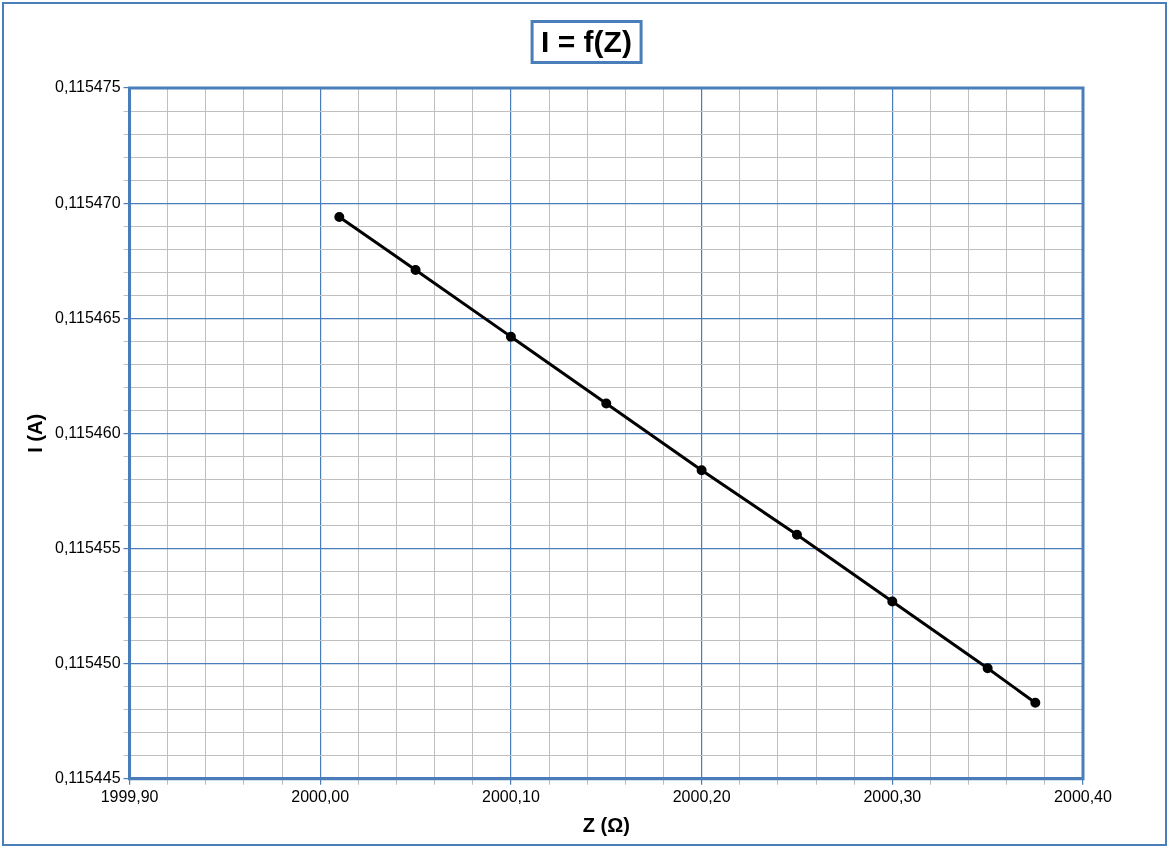 This screenshot has height=850, width=1173. Describe the element at coordinates (88, 778) in the screenshot. I see `y-tick-label: 0,115445` at that location.